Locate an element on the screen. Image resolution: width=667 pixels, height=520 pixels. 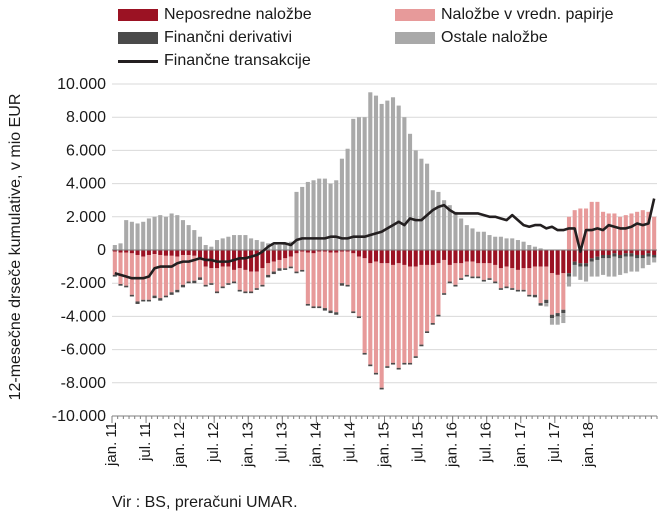
x-tick-label: jul. 12 is located at coordinates (213, 442).